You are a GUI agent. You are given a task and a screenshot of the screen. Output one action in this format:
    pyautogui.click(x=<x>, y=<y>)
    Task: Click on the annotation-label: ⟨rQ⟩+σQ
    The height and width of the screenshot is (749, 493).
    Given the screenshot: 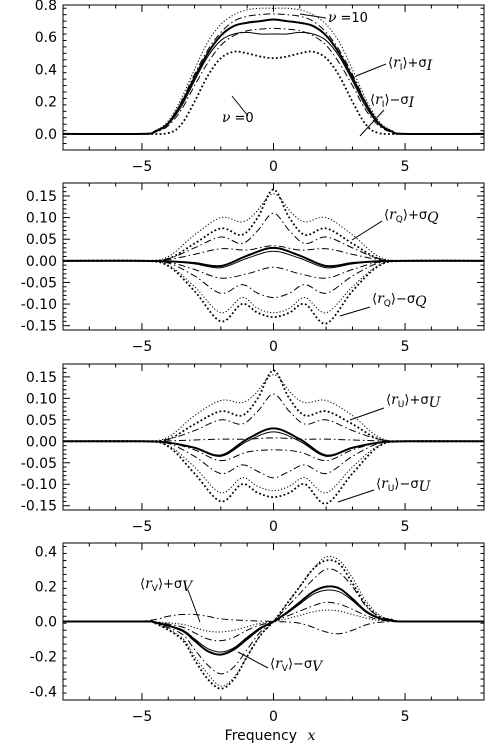 What is the action you would take?
    pyautogui.click(x=411, y=216)
    